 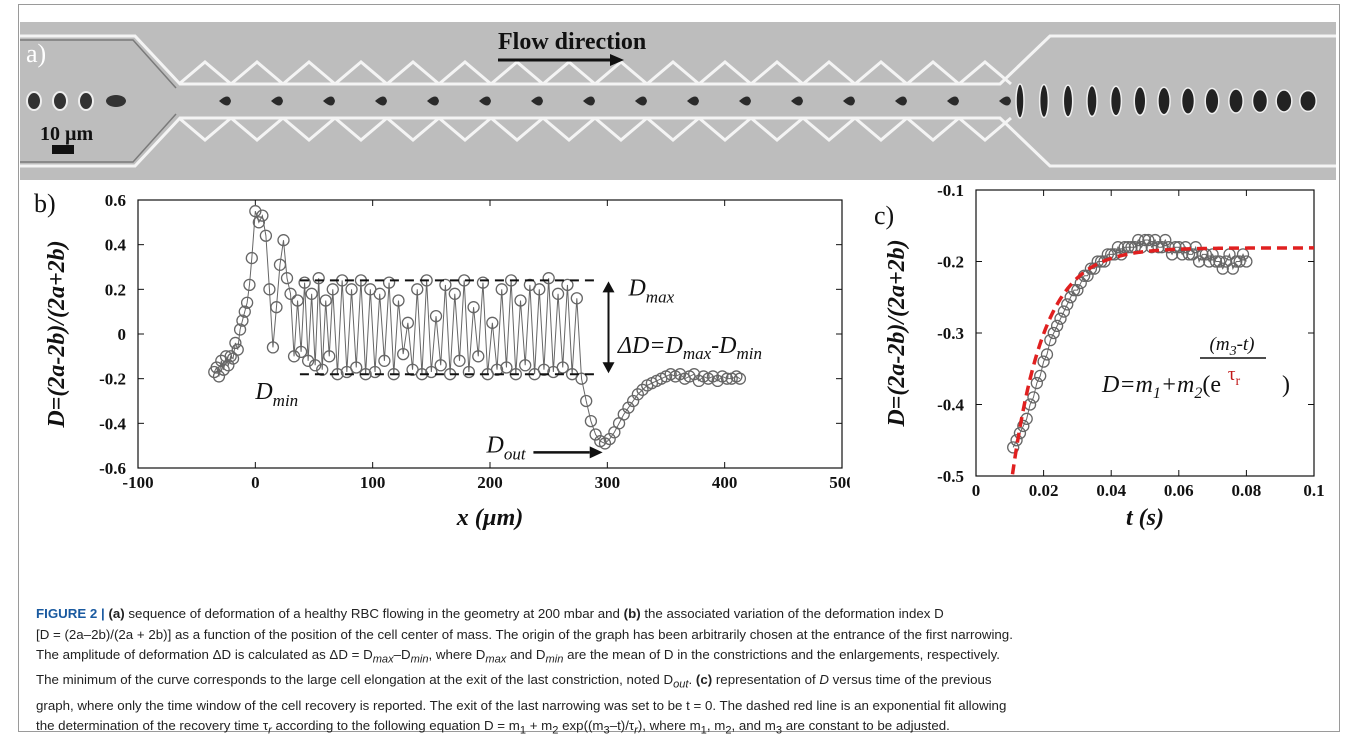 I want to click on caption-text: ), where m, so click(x=669, y=726).